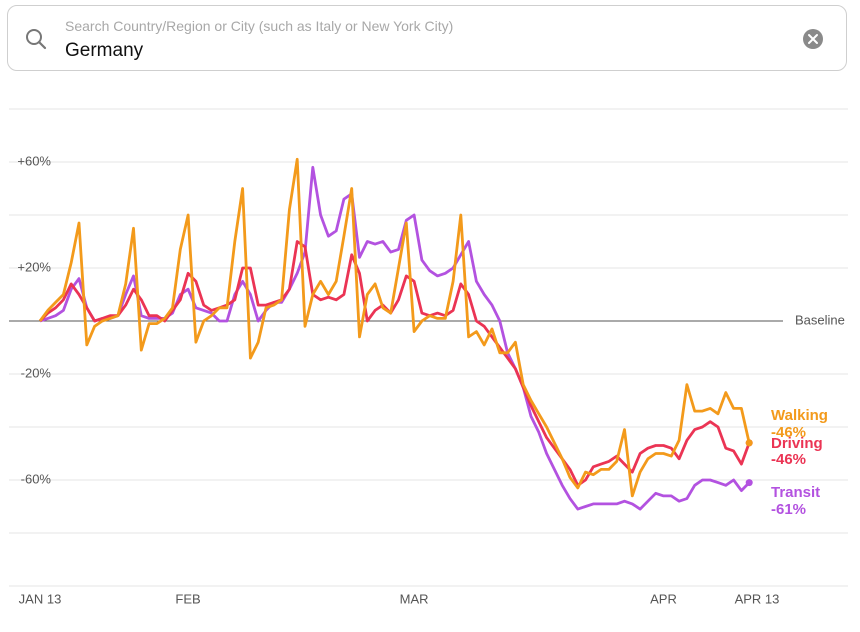  What do you see at coordinates (34, 266) in the screenshot?
I see `y-tick-label: +20%` at bounding box center [34, 266].